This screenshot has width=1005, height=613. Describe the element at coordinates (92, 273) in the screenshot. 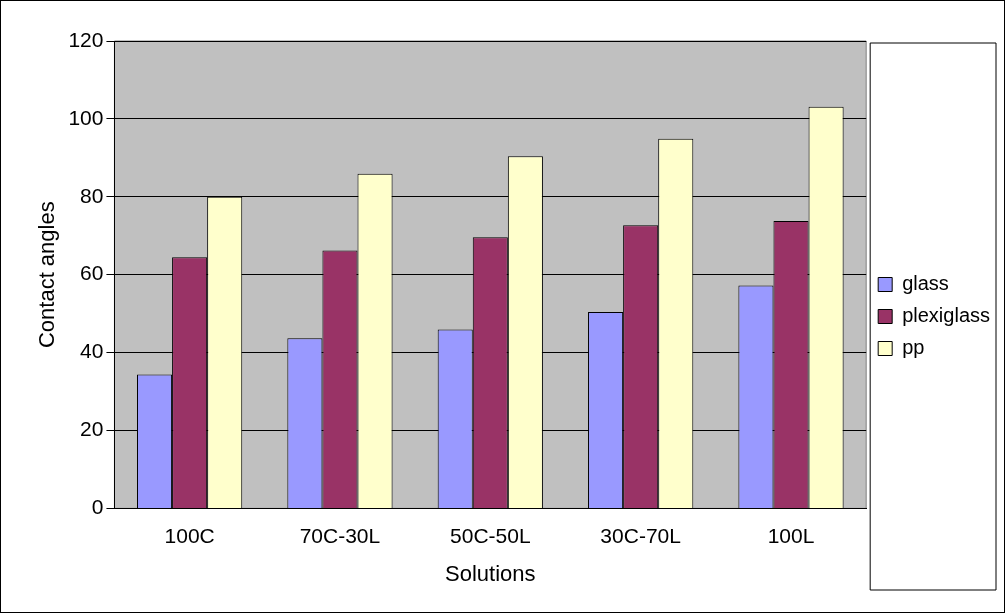

I see `y-tick-label: 60` at that location.